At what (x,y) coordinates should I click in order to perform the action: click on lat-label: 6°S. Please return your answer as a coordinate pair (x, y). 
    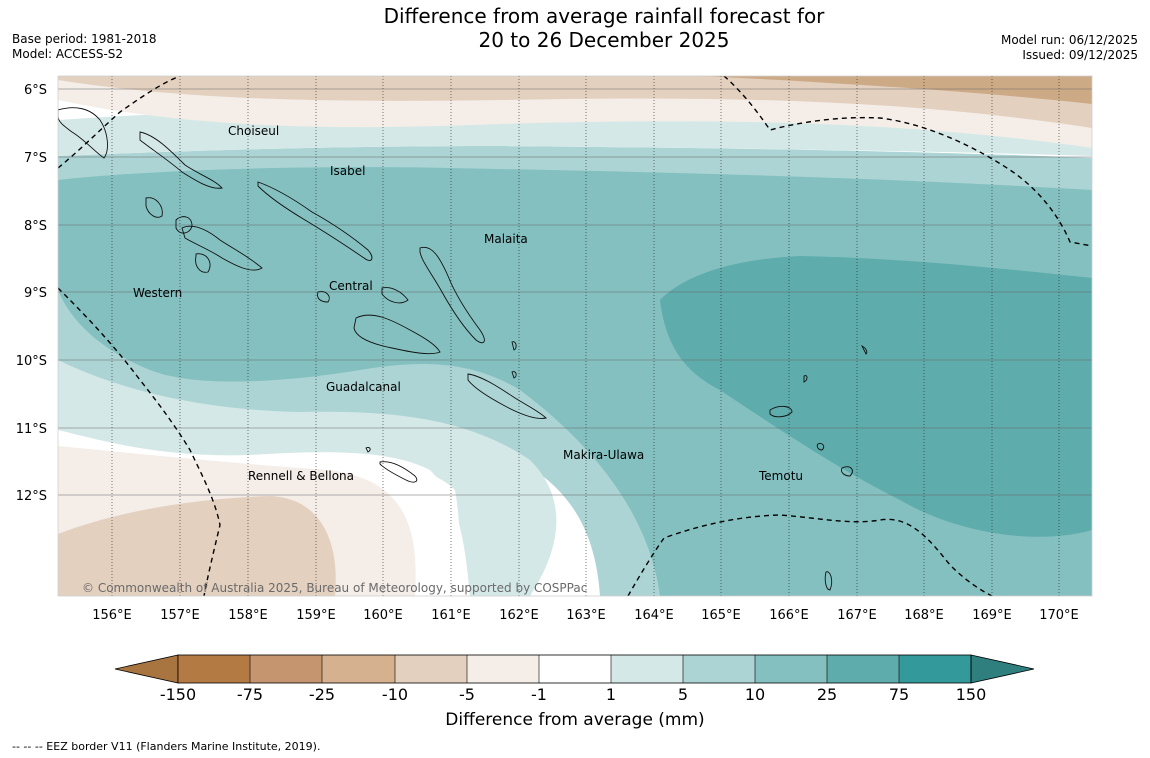
    Looking at the image, I should click on (35, 90).